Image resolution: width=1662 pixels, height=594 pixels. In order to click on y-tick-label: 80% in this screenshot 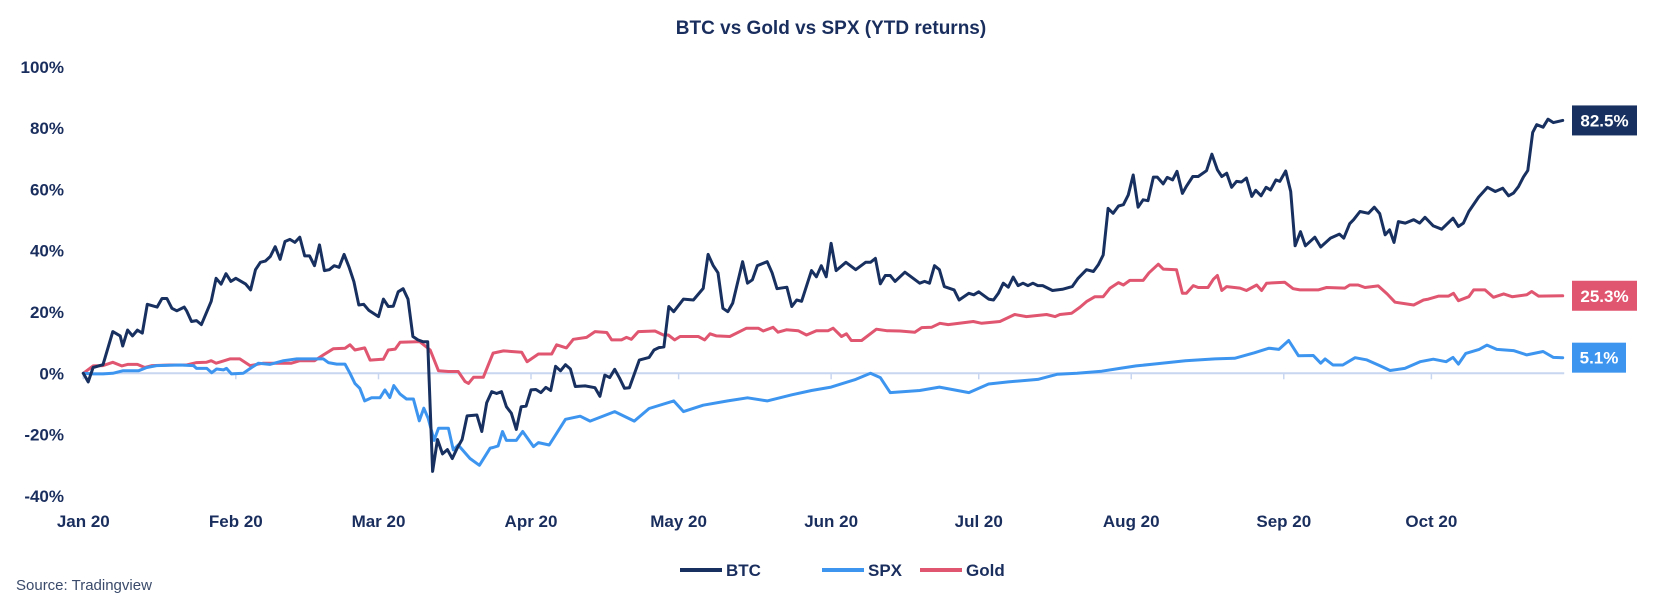, I will do `click(47, 128)`.